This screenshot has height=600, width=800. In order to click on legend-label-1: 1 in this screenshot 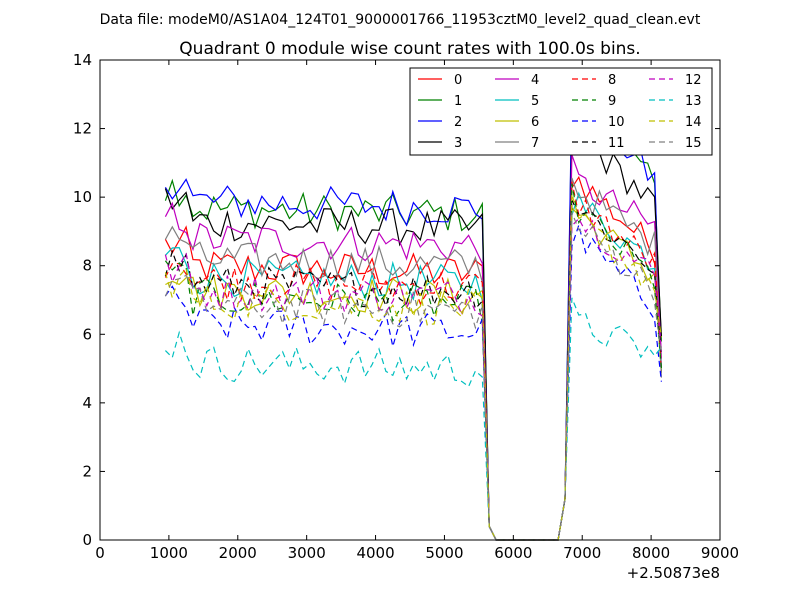, I will do `click(458, 101)`.